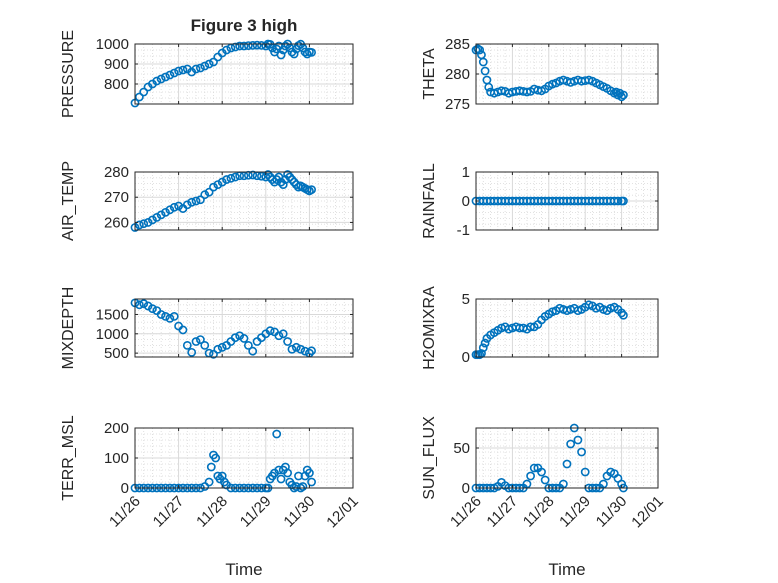 The height and width of the screenshot is (583, 778). I want to click on subplot-pressure: 800 900 1000 PRESSURE, so click(207, 74).